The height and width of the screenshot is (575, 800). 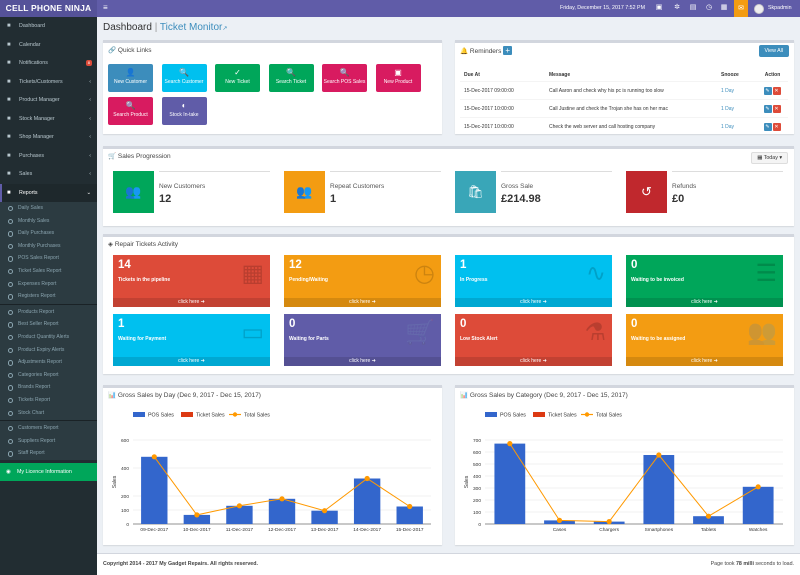 I want to click on report-link-tickets-report: Tickets Report, so click(x=48, y=400).